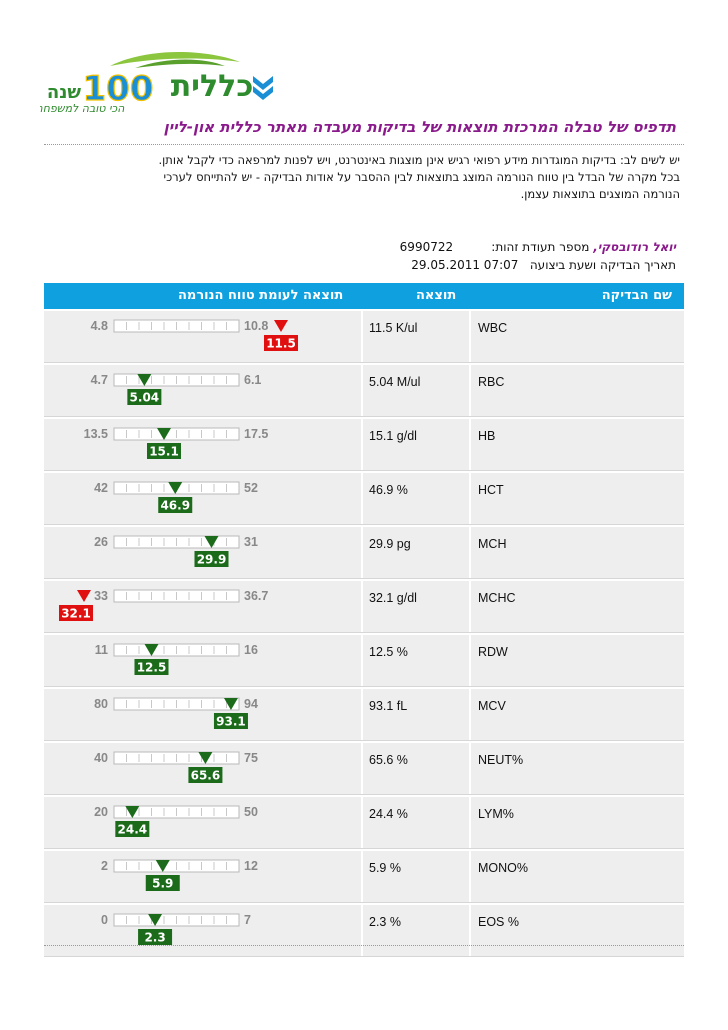 This screenshot has height=1030, width=728. I want to click on range-min: 2, so click(104, 866).